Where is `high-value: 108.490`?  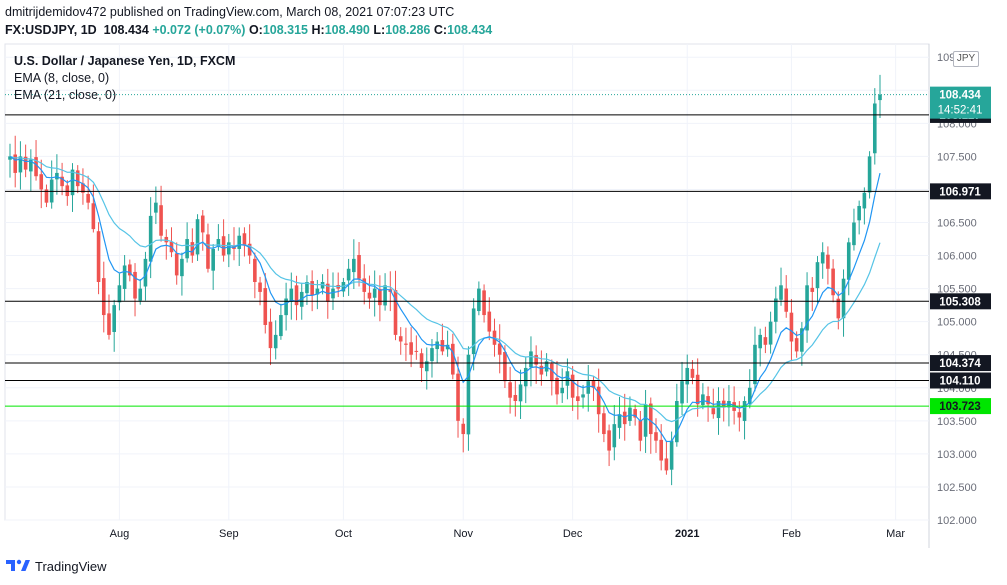
high-value: 108.490 is located at coordinates (347, 30).